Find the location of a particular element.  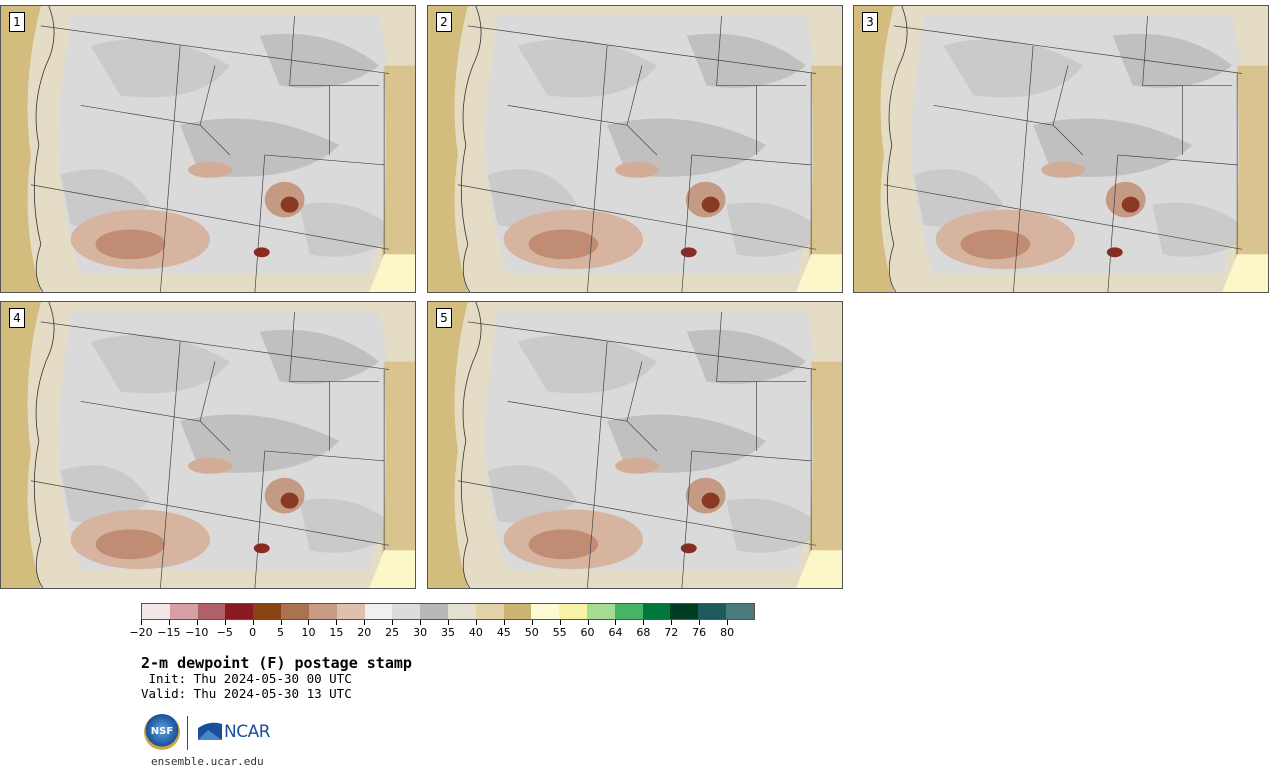

colorbar-tick-label: 0 is located at coordinates (253, 632).